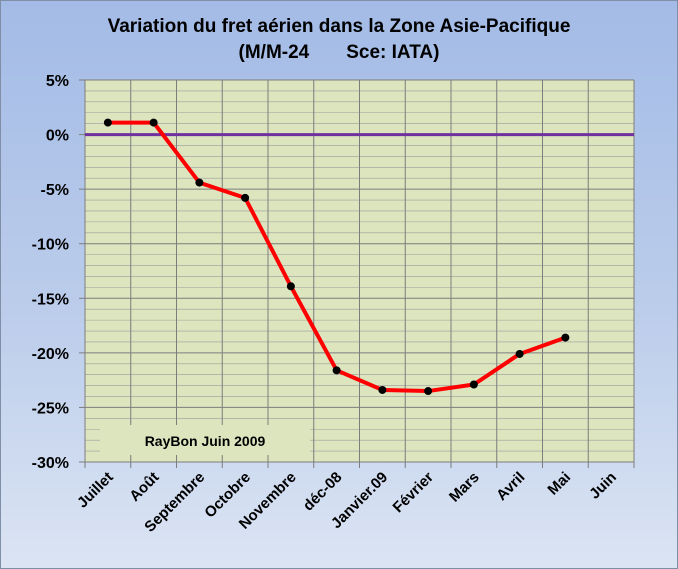 The height and width of the screenshot is (569, 678). I want to click on x-tick-label: Mars, so click(464, 487).